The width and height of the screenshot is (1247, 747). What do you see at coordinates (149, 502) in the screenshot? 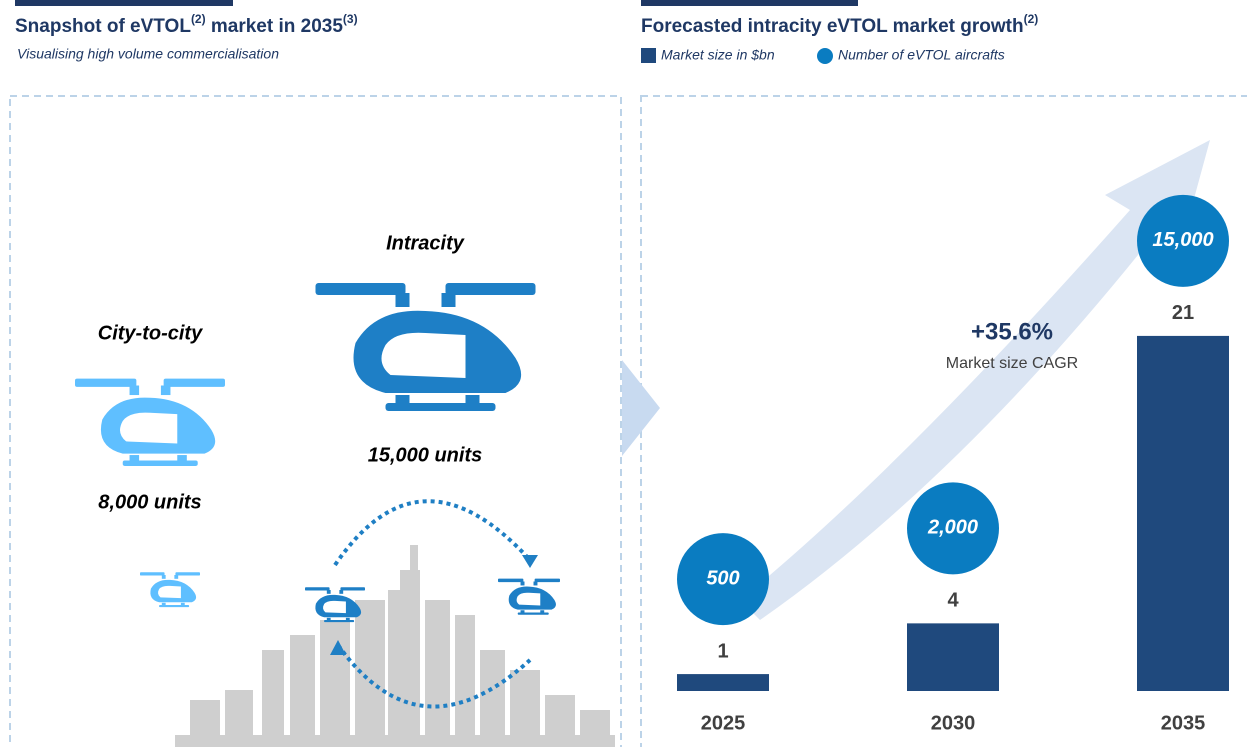
I see `units-label: 8,000 units` at bounding box center [149, 502].